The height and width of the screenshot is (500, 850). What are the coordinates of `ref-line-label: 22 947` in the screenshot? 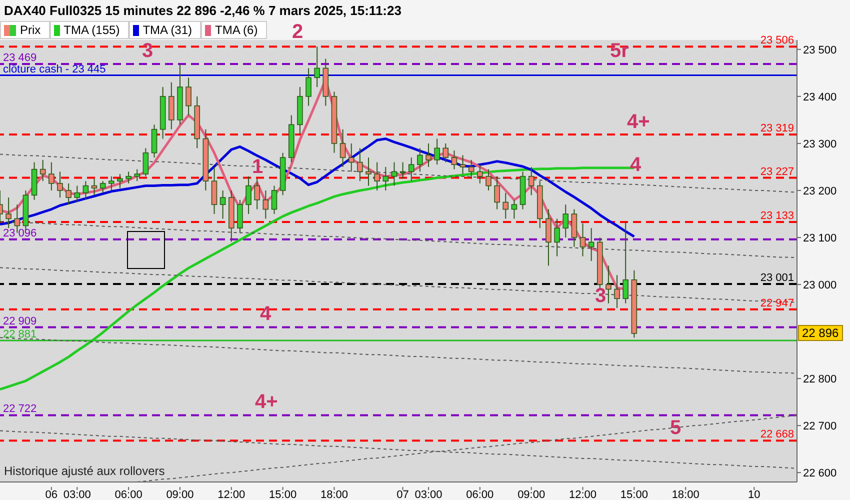 It's located at (777, 303).